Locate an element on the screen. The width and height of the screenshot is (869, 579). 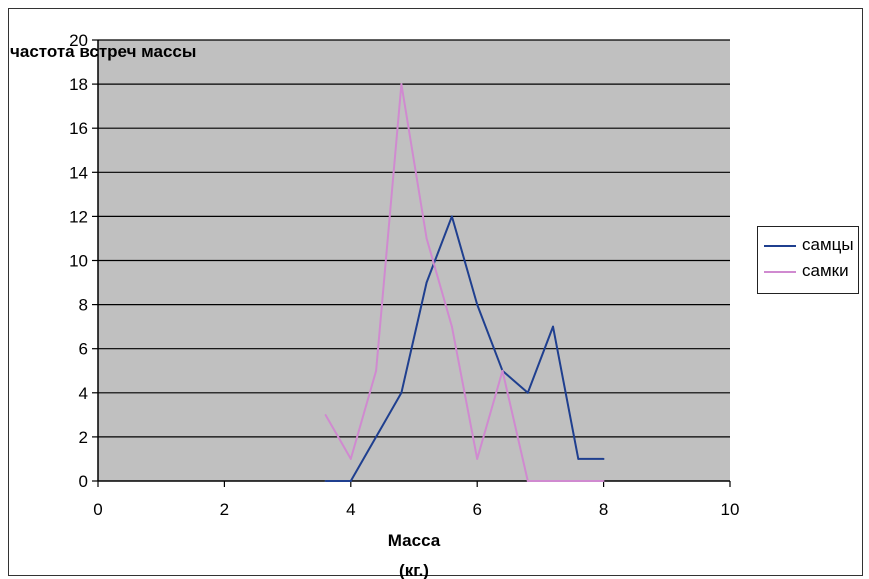
y-tick-label-4: 4 is located at coordinates (83, 393).